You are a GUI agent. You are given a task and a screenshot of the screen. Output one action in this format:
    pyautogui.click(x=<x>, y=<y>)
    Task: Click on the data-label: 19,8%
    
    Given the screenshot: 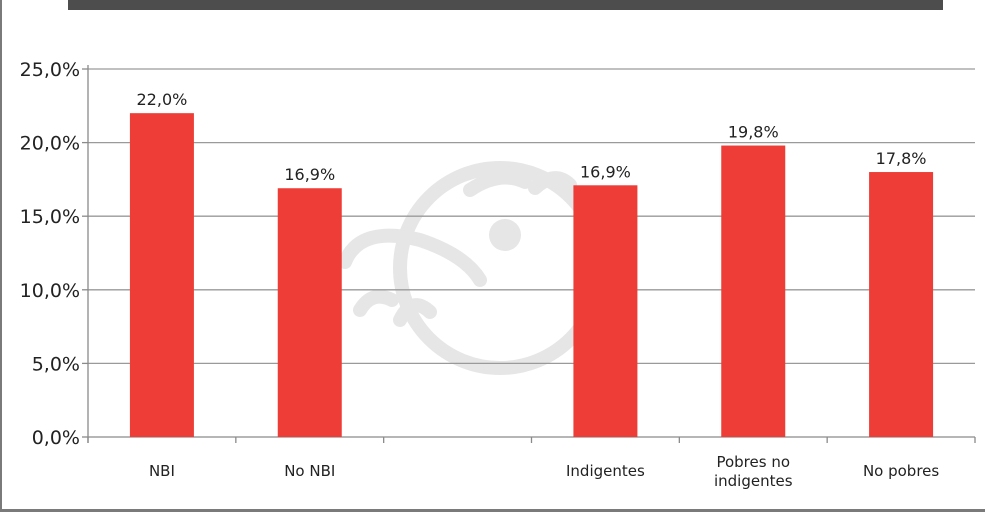 What is the action you would take?
    pyautogui.click(x=753, y=132)
    